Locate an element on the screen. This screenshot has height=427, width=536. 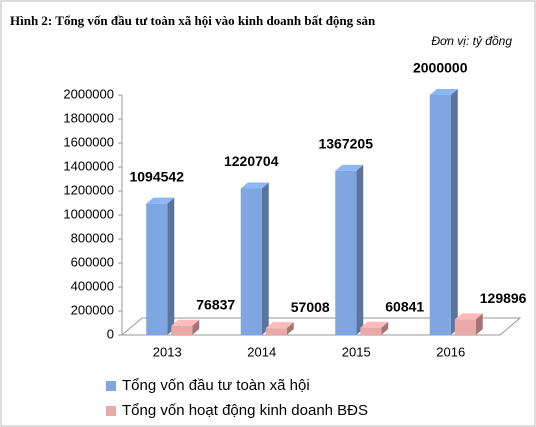
x-tick-label: 2013 is located at coordinates (167, 351).